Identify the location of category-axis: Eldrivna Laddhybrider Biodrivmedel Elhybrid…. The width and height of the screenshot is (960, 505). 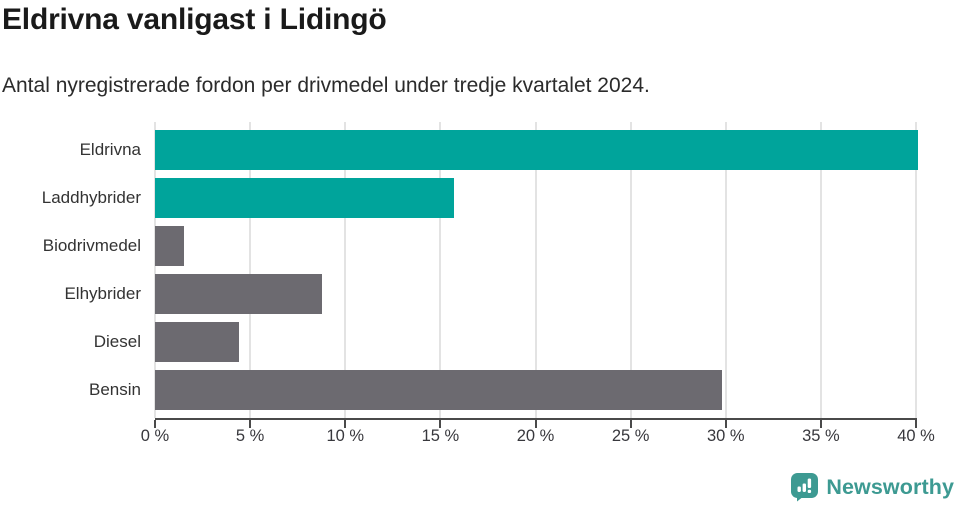
(70, 270).